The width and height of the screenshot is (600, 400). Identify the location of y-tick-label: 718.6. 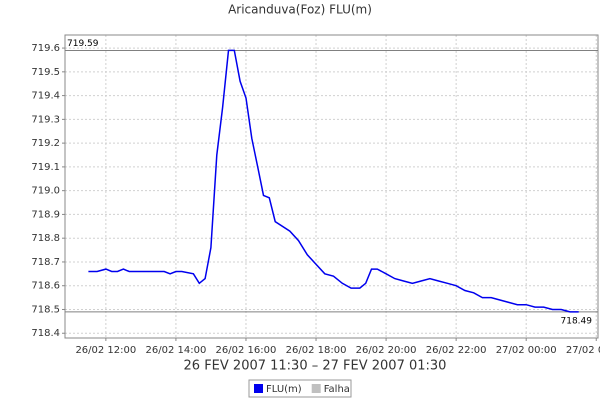
(45, 286).